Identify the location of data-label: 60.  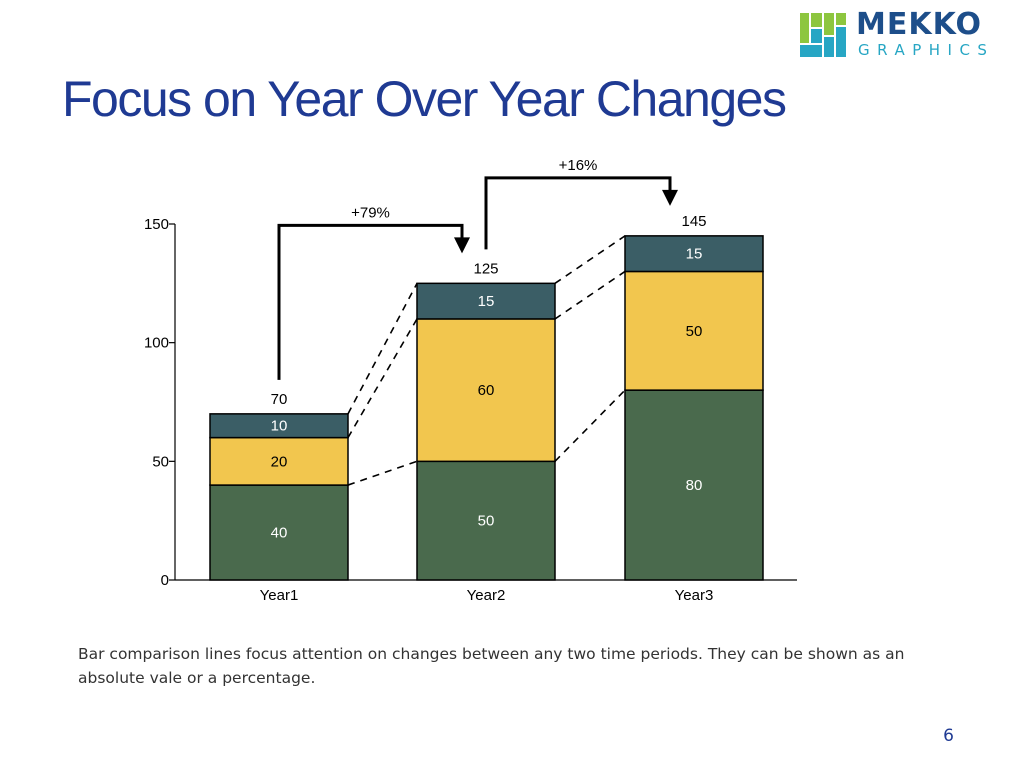
(486, 390).